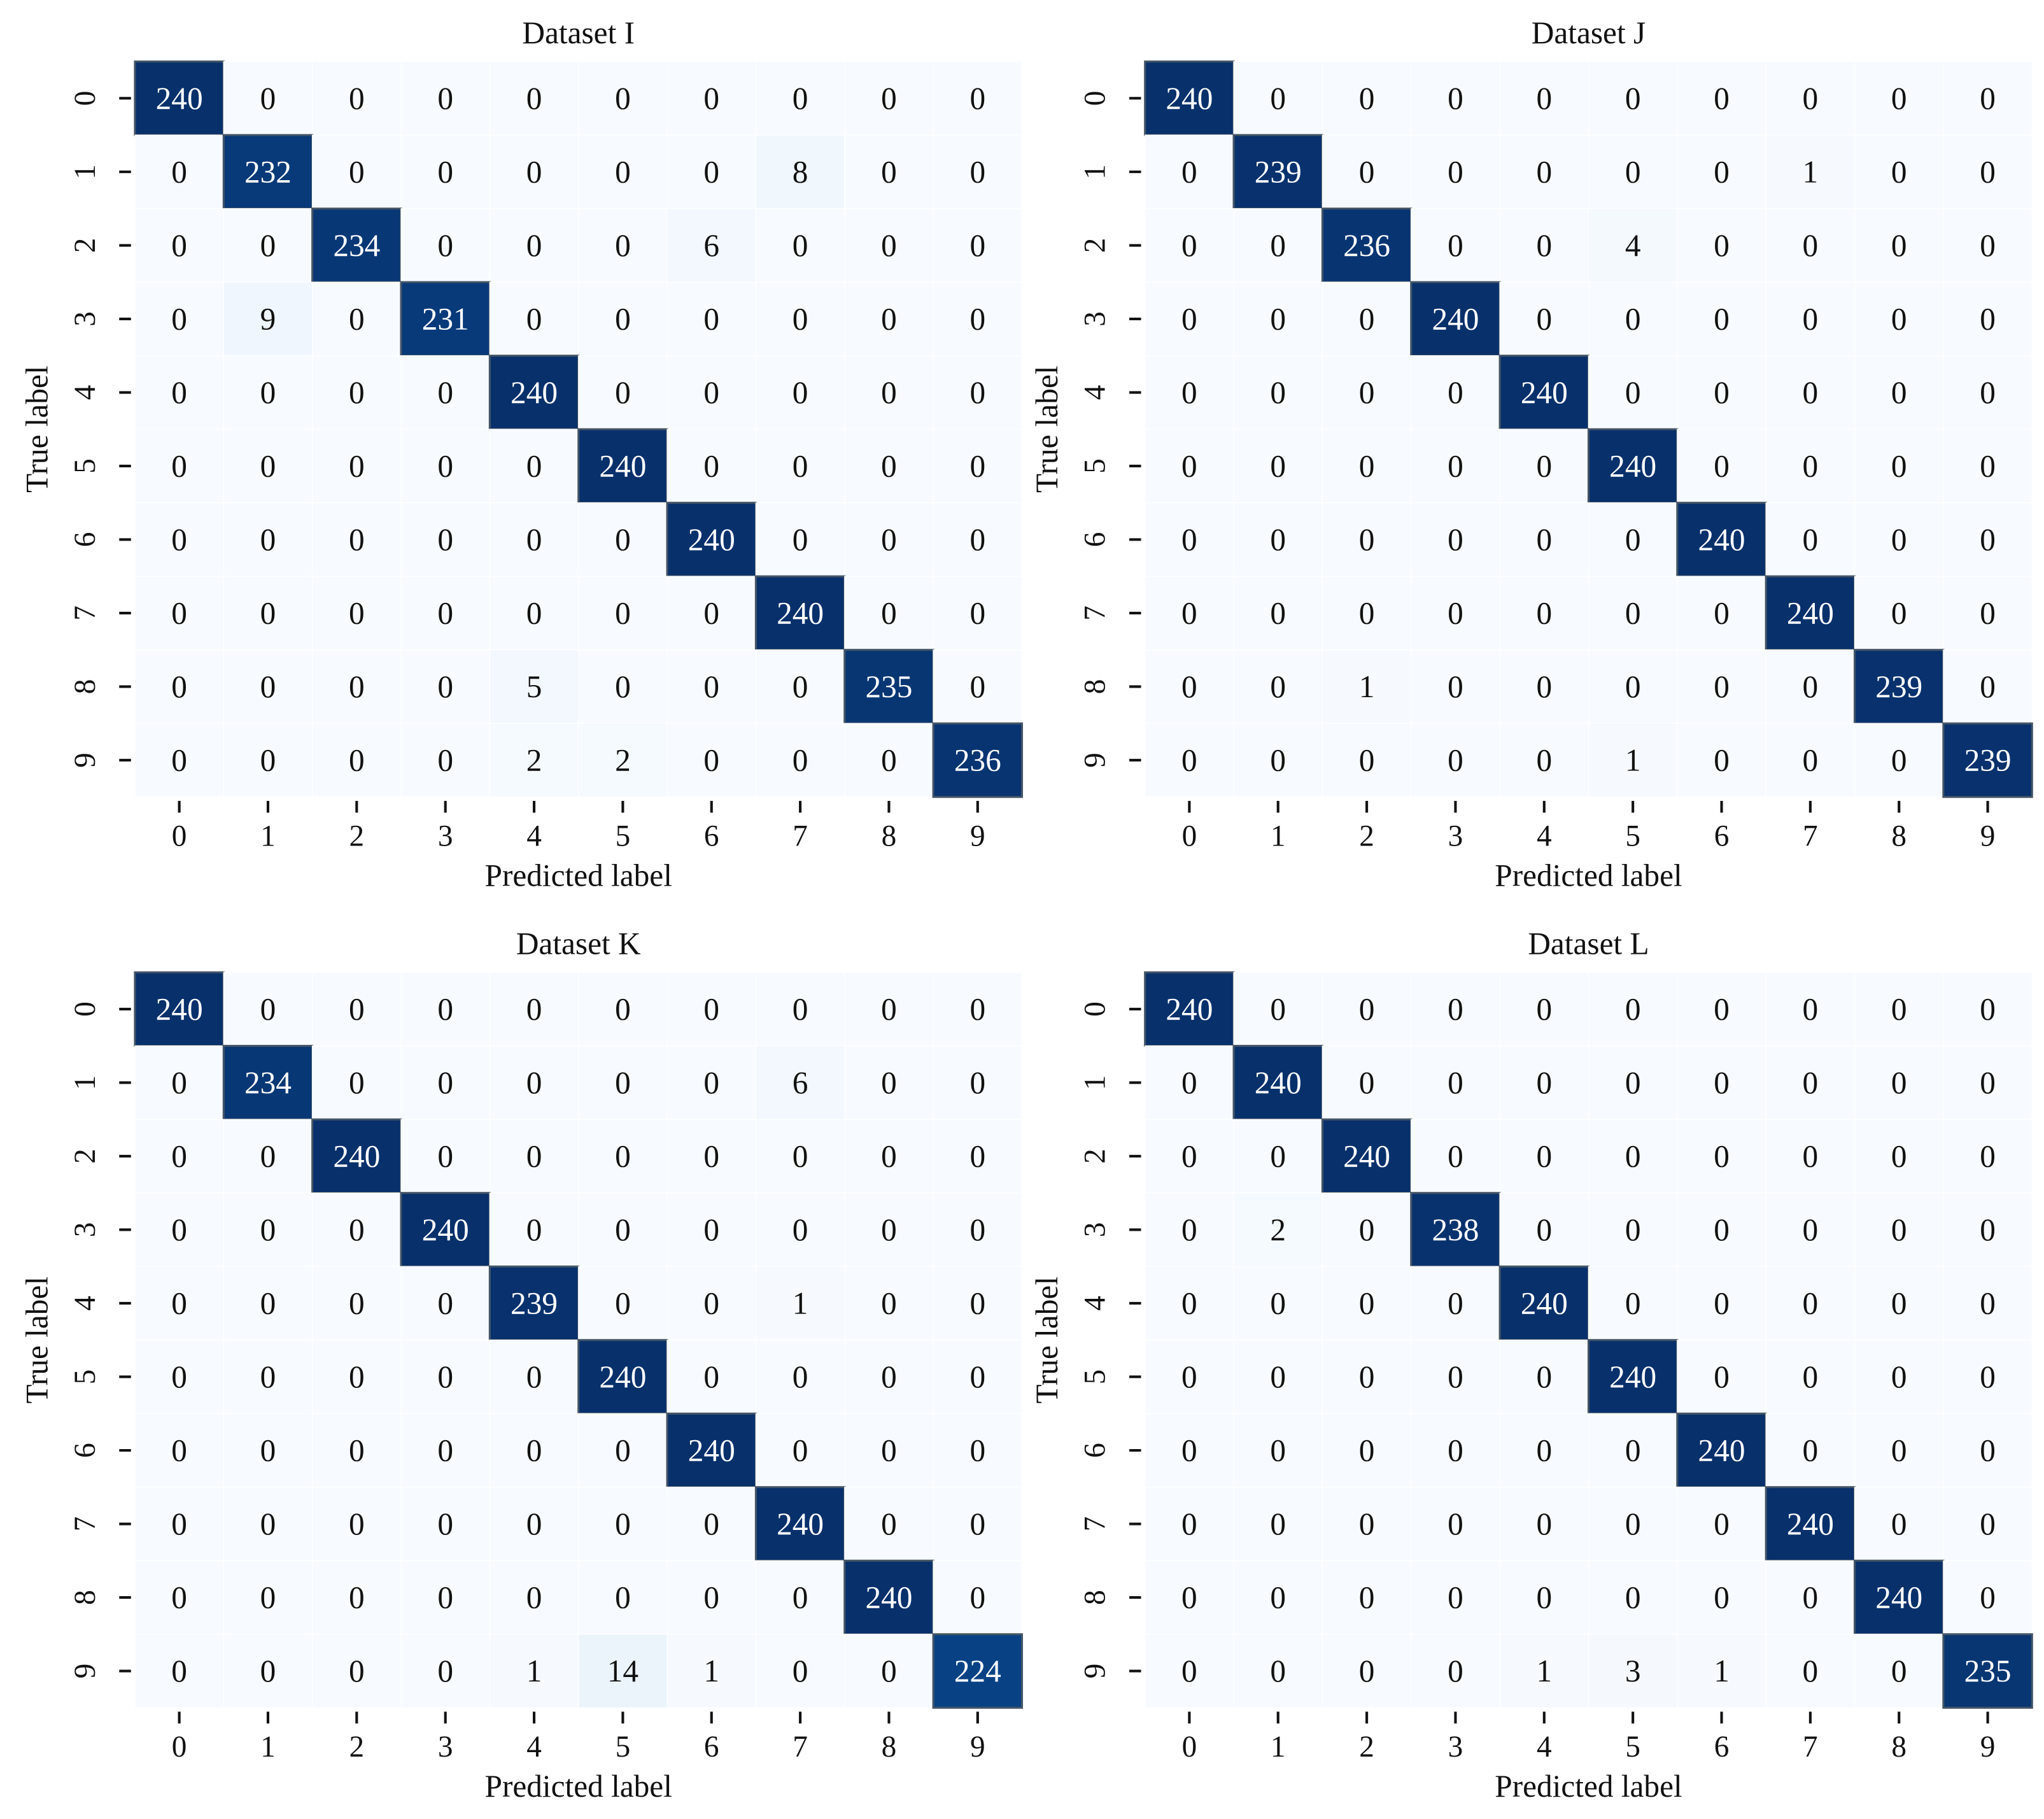 The height and width of the screenshot is (1819, 2044). Describe the element at coordinates (1988, 759) in the screenshot. I see `cell-label: 239` at that location.